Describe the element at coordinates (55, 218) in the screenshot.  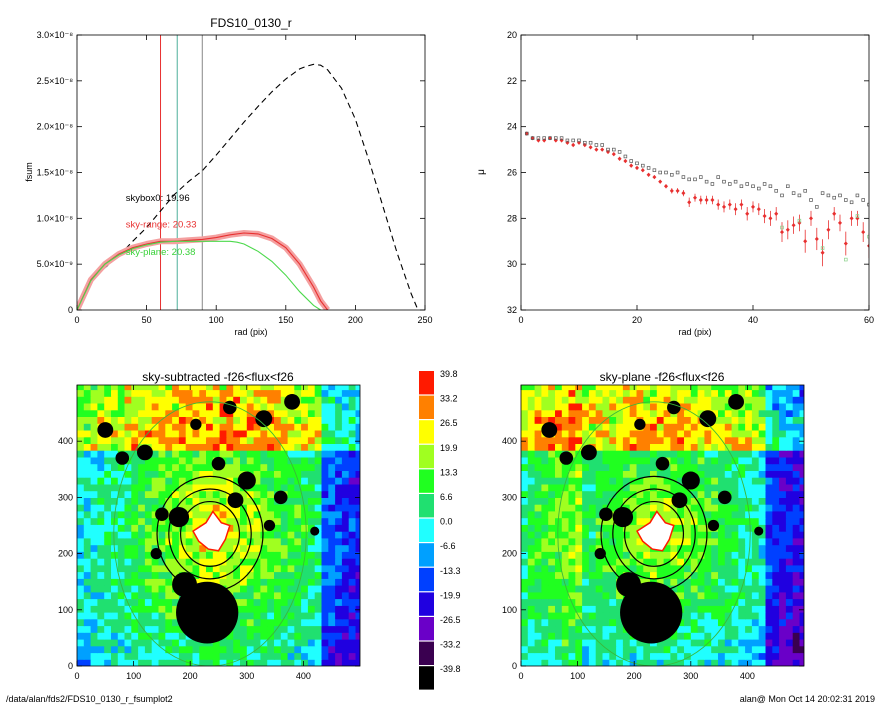
I see `y-tick-label: 1.0×10⁻⁸` at that location.